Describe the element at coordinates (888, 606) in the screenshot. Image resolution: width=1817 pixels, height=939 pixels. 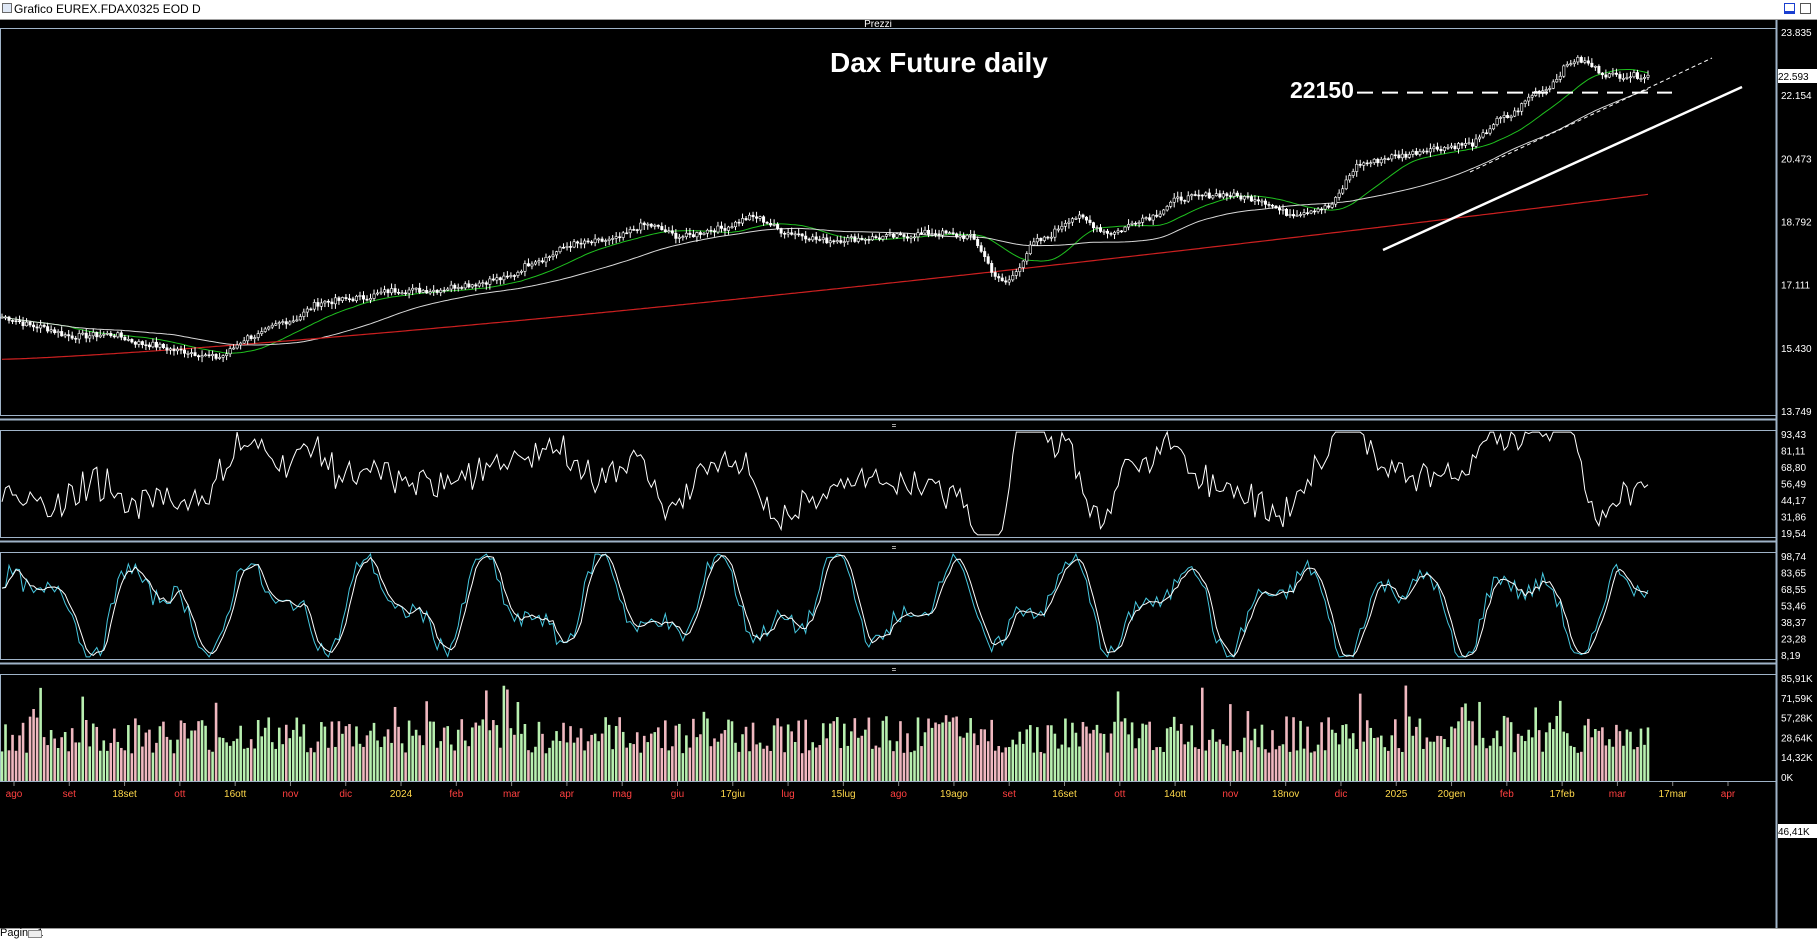
I see `pane-frame-stoch` at that location.